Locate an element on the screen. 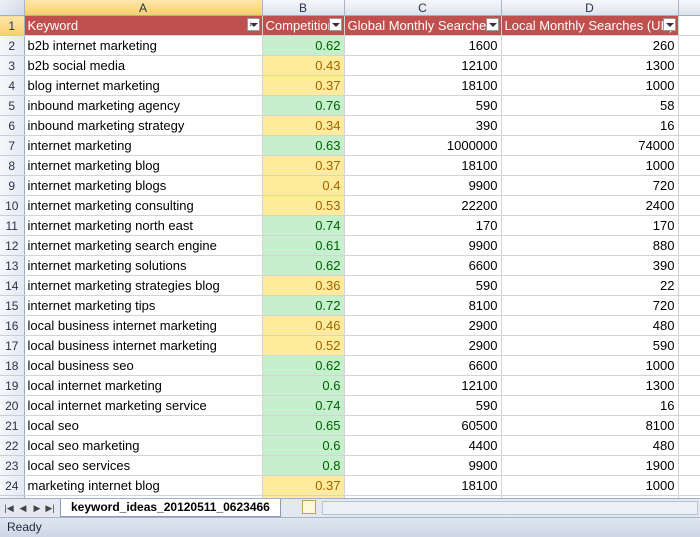  select-all-corner is located at coordinates (12, 8).